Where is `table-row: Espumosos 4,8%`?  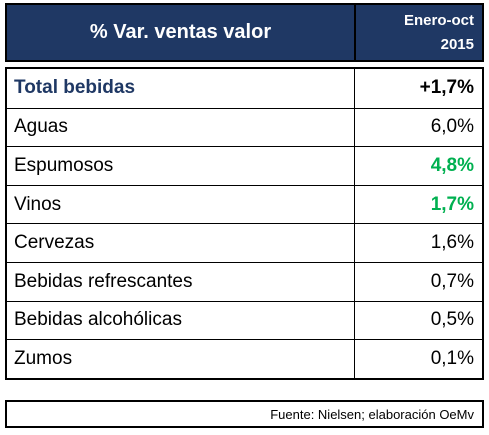 table-row: Espumosos 4,8% is located at coordinates (244, 165).